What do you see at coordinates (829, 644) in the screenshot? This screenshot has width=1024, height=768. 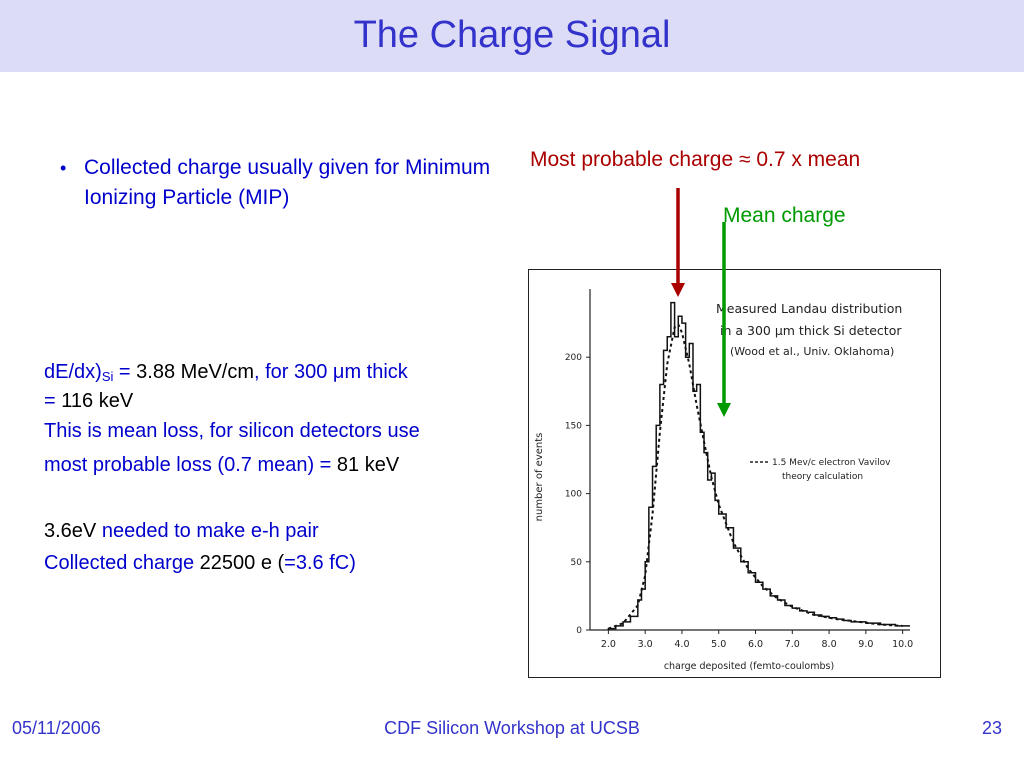 I see `x-tick-label: 8.0` at bounding box center [829, 644].